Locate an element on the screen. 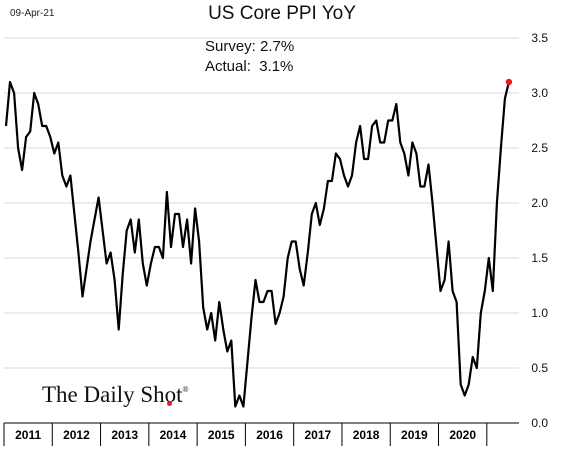 The image size is (564, 459). x-tick-label: 2017 is located at coordinates (317, 435).